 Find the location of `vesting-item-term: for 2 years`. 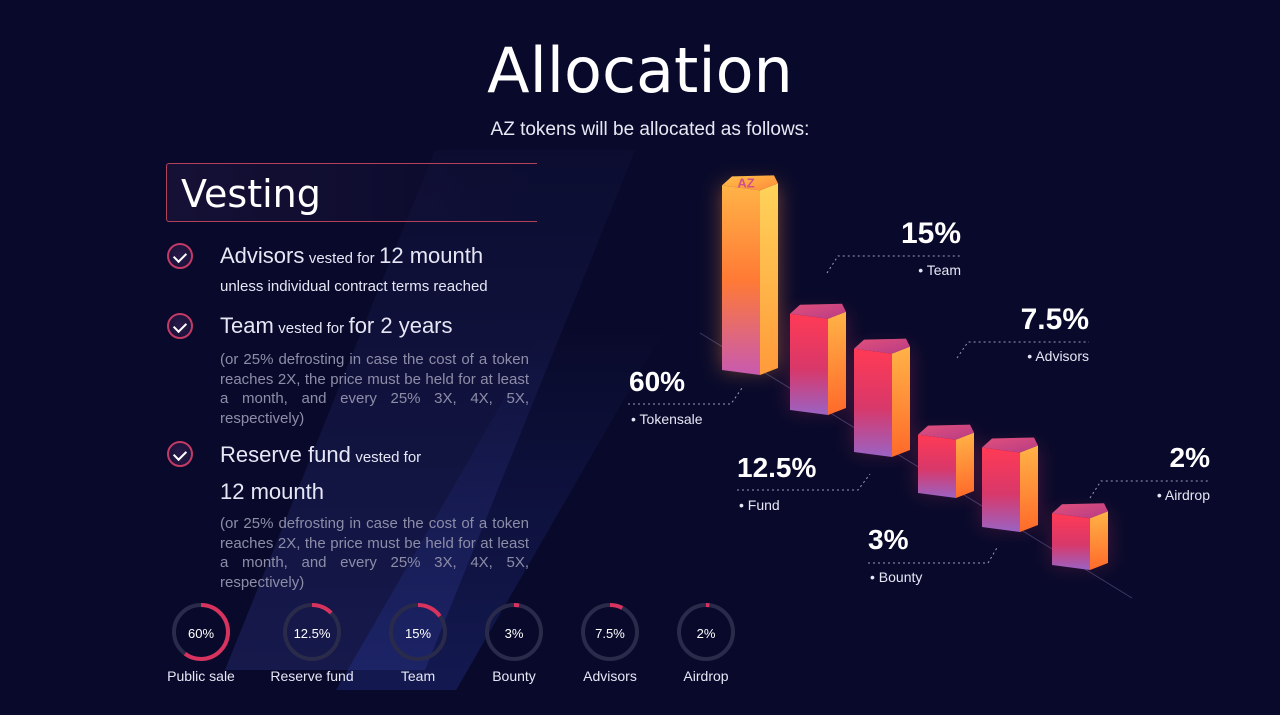

vesting-item-term: for 2 years is located at coordinates (400, 325).